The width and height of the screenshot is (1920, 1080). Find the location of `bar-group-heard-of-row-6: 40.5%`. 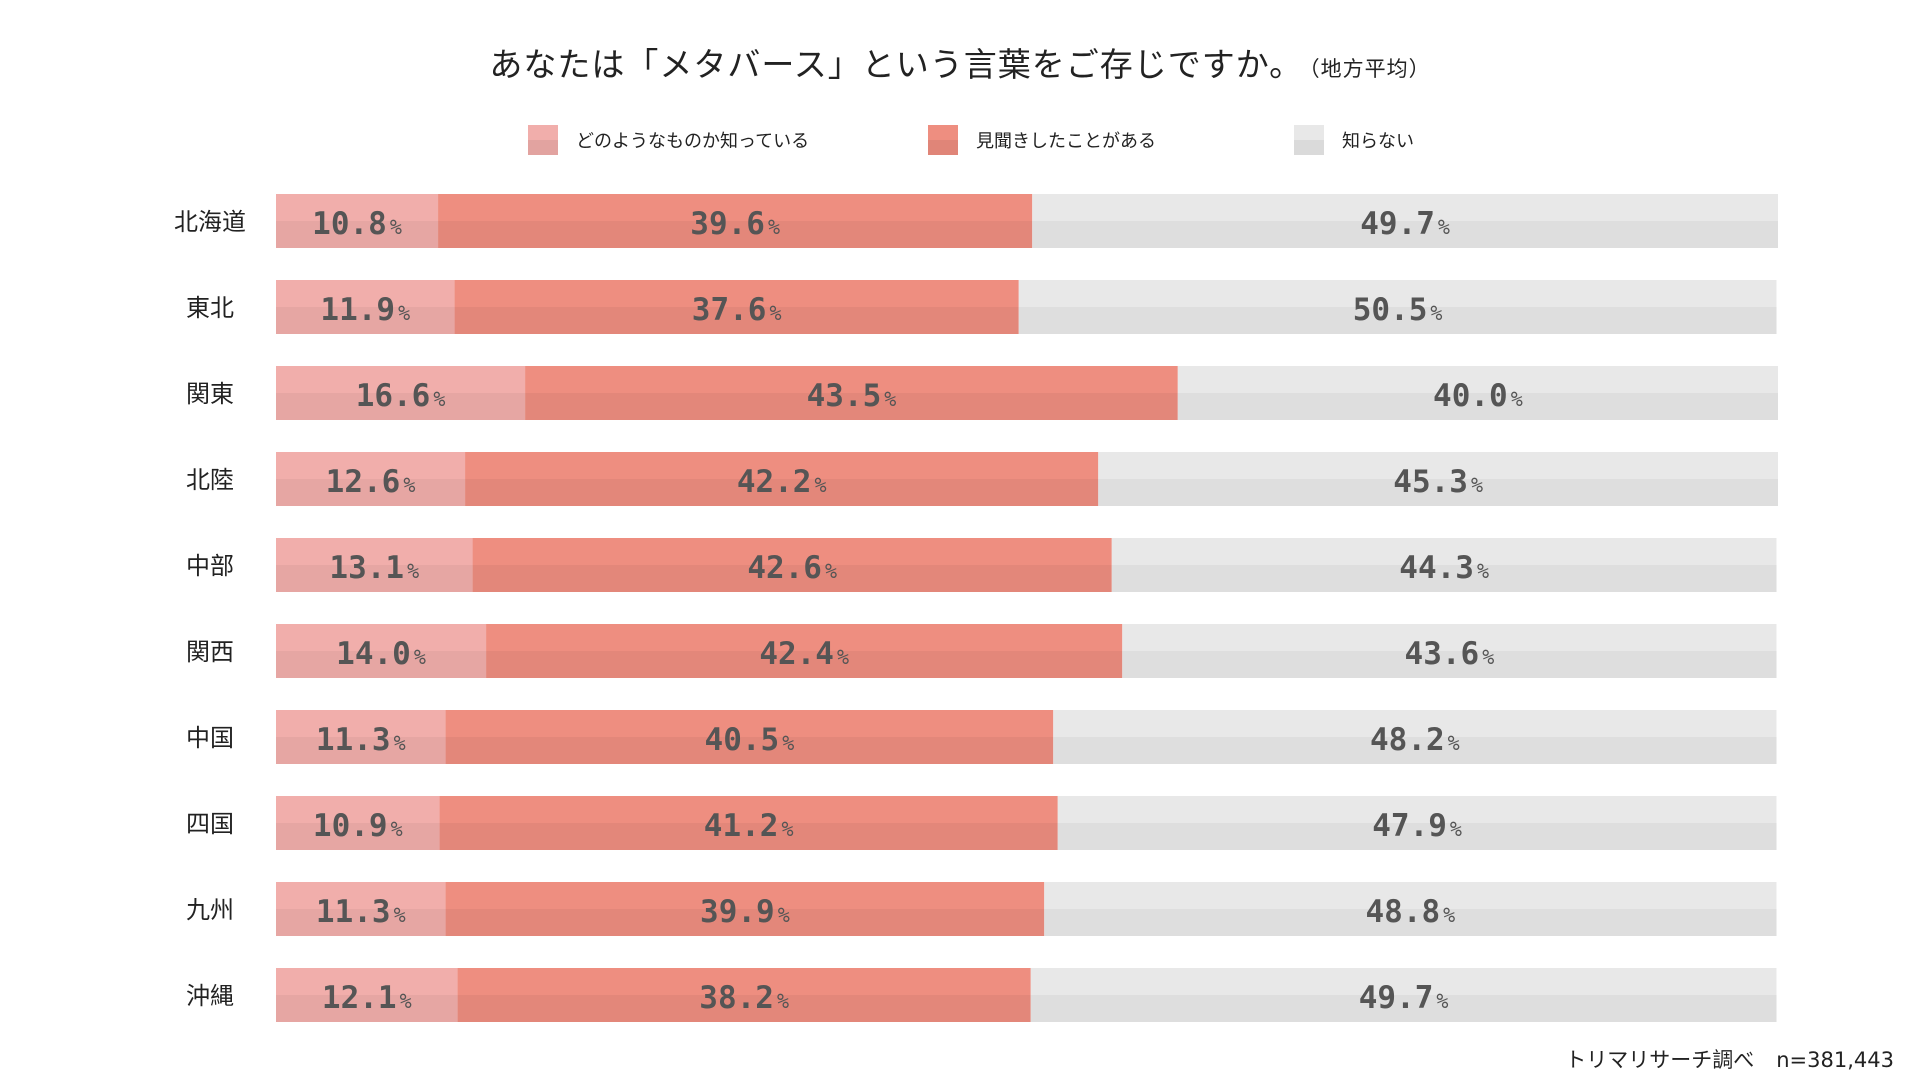

bar-group-heard-of-row-6: 40.5% is located at coordinates (749, 737).